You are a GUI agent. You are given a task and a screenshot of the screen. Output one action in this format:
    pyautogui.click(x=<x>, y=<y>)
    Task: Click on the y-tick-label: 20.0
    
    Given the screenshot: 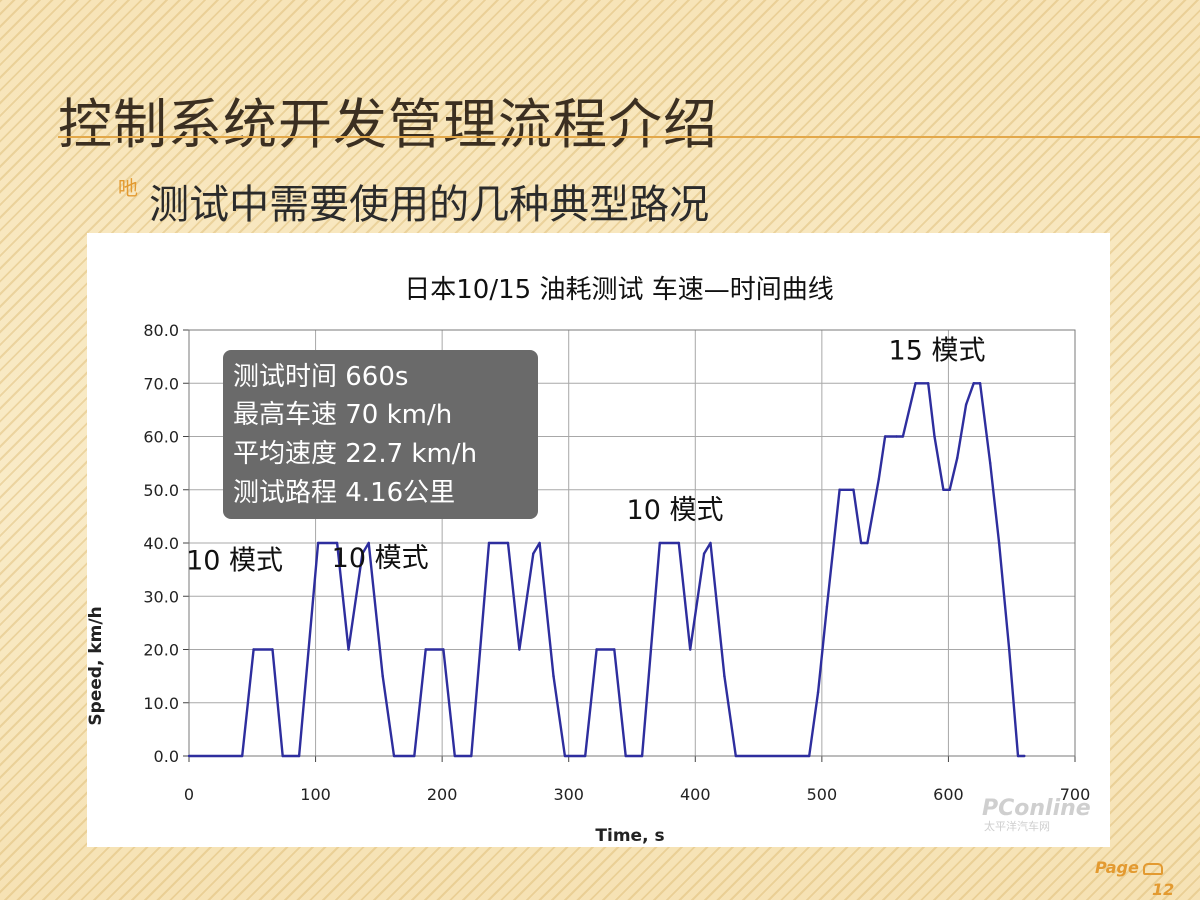 What is the action you would take?
    pyautogui.click(x=161, y=650)
    